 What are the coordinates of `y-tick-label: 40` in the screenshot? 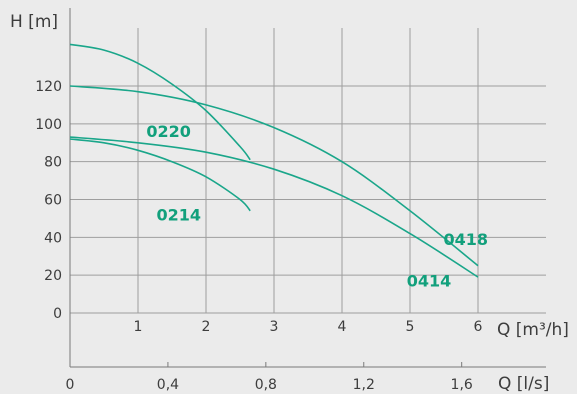 It's located at (53, 238).